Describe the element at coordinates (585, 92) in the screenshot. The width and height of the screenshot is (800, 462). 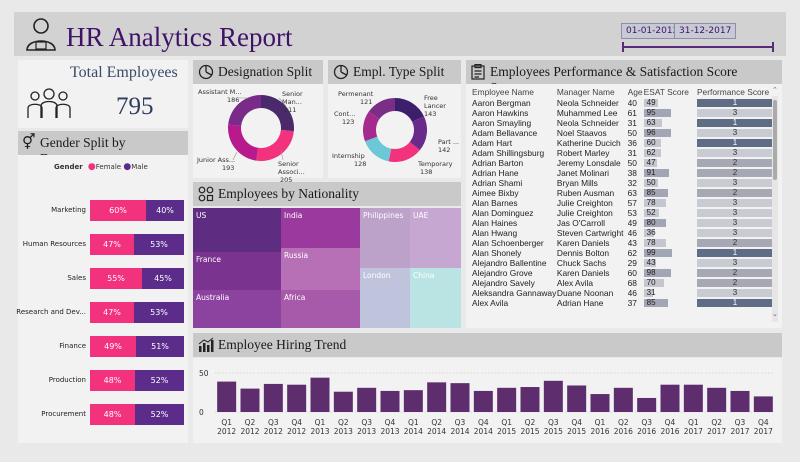
I see `col-manager-name: Manager Name` at that location.